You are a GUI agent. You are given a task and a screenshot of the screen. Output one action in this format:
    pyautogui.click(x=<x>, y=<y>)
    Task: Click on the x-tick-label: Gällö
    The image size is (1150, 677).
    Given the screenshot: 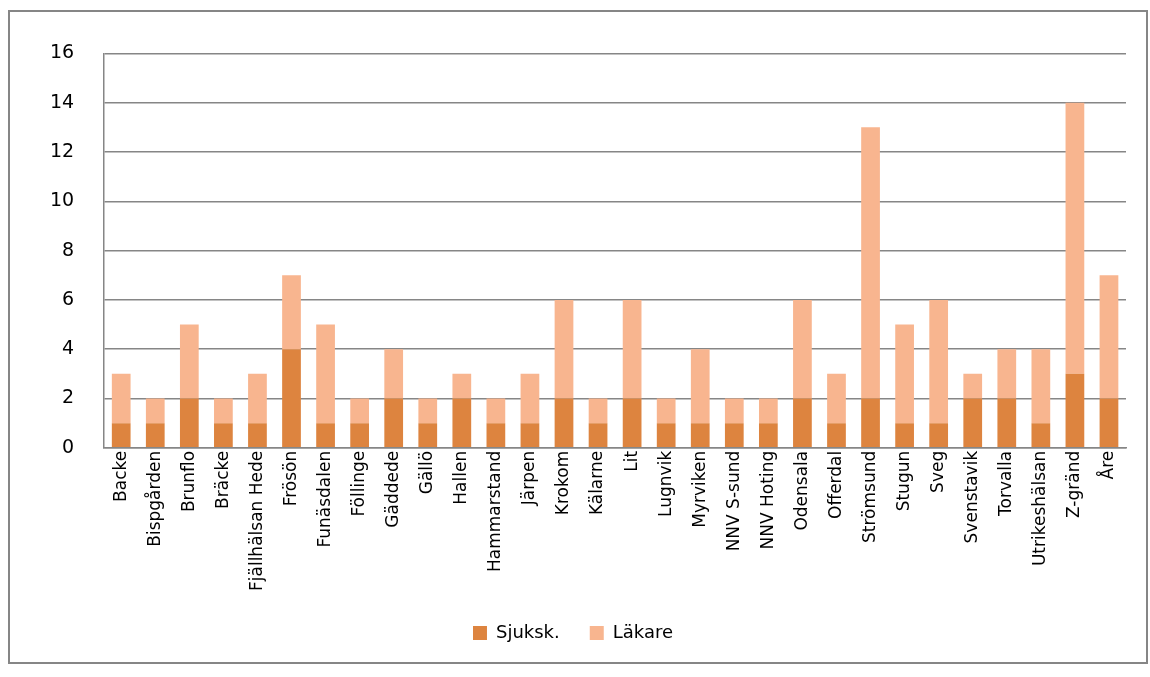 What is the action you would take?
    pyautogui.click(x=426, y=472)
    